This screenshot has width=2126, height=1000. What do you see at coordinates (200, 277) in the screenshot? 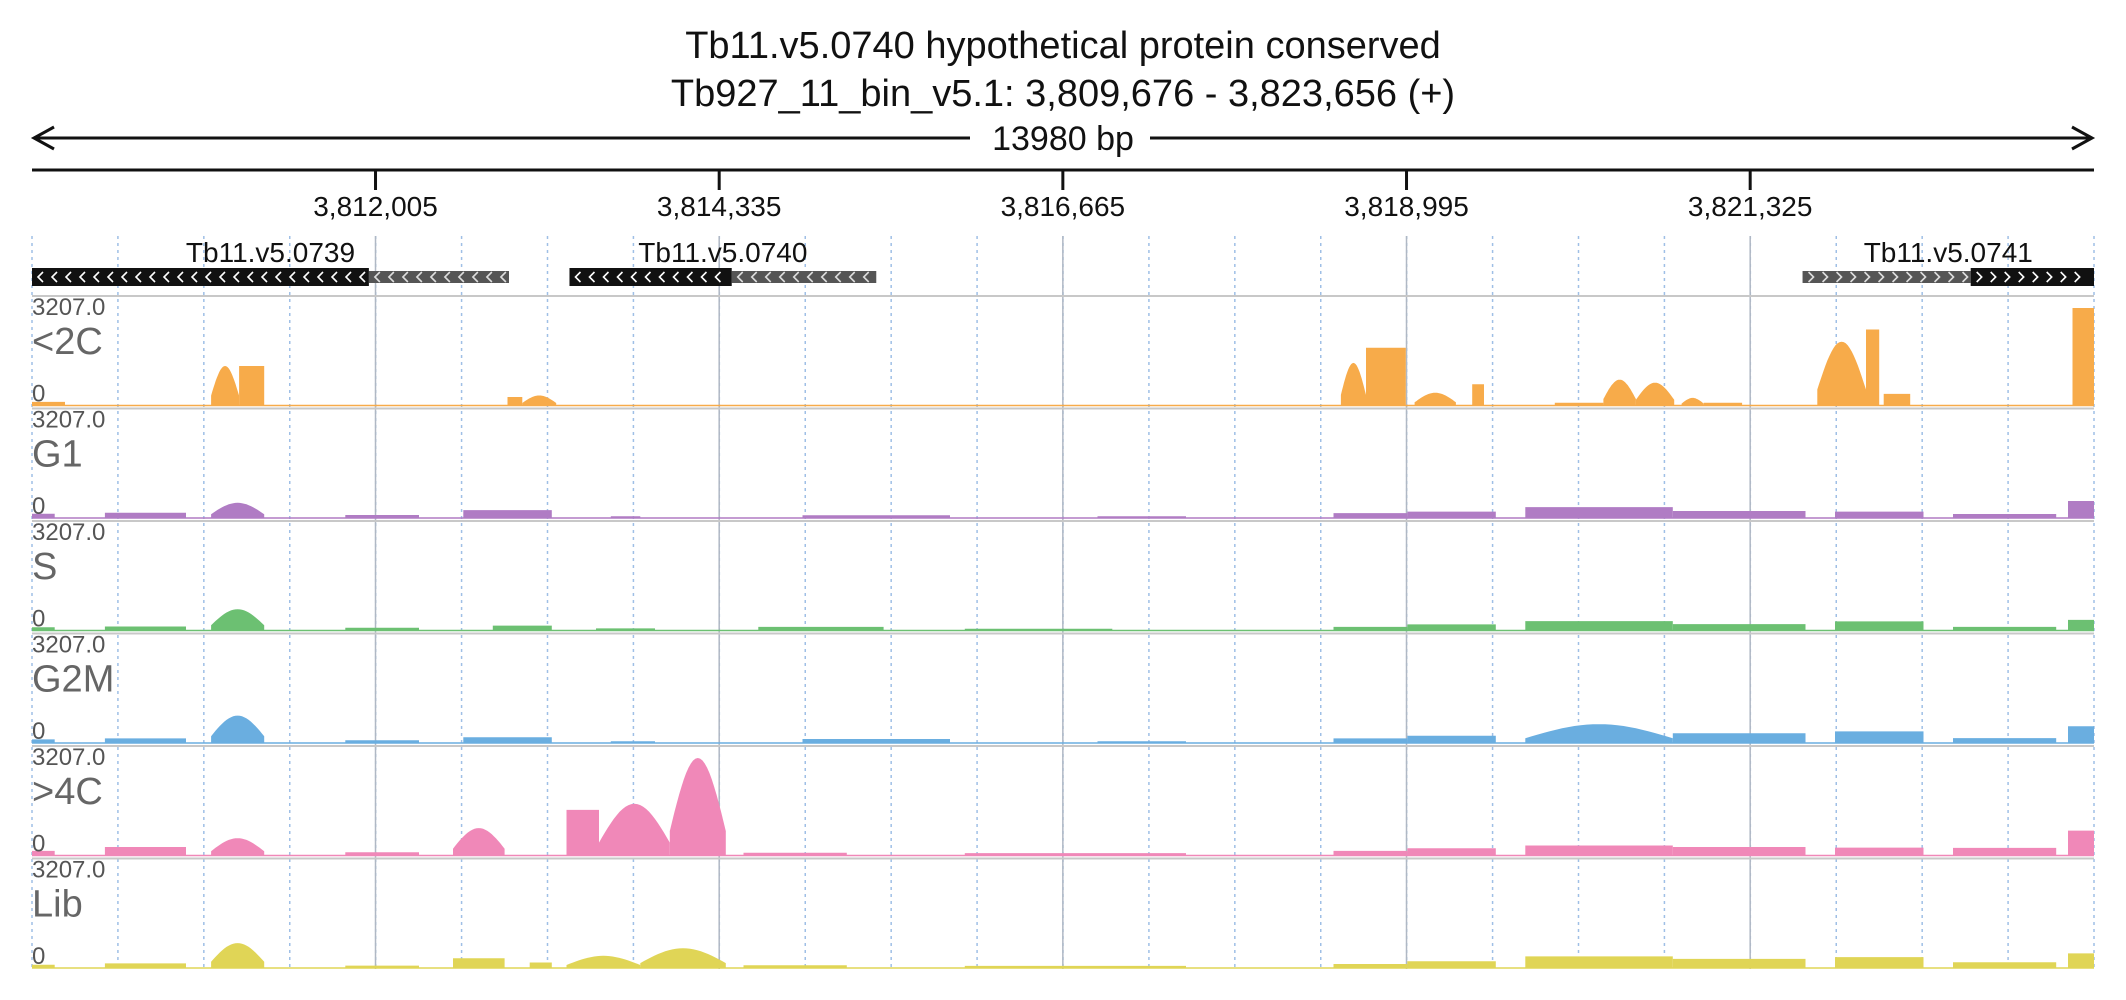
I see `gene-cds` at bounding box center [200, 277].